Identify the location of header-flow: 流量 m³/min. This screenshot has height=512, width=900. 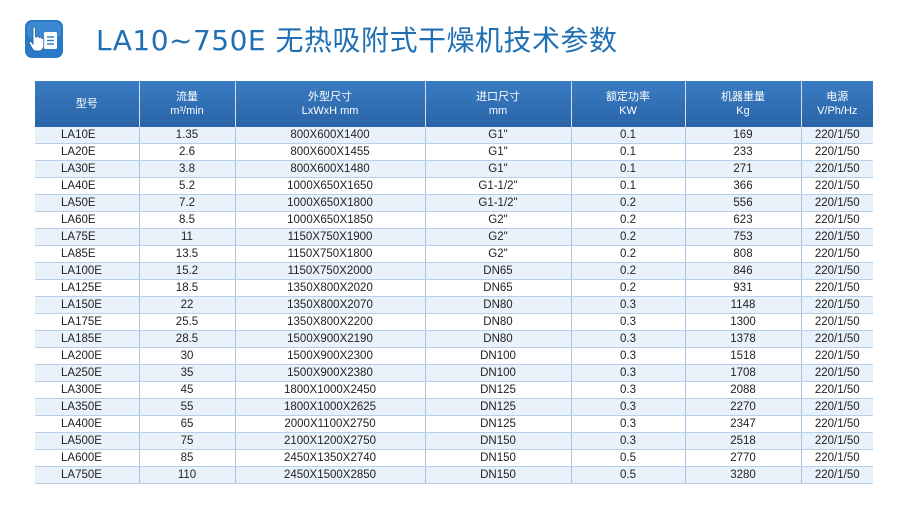
(187, 104).